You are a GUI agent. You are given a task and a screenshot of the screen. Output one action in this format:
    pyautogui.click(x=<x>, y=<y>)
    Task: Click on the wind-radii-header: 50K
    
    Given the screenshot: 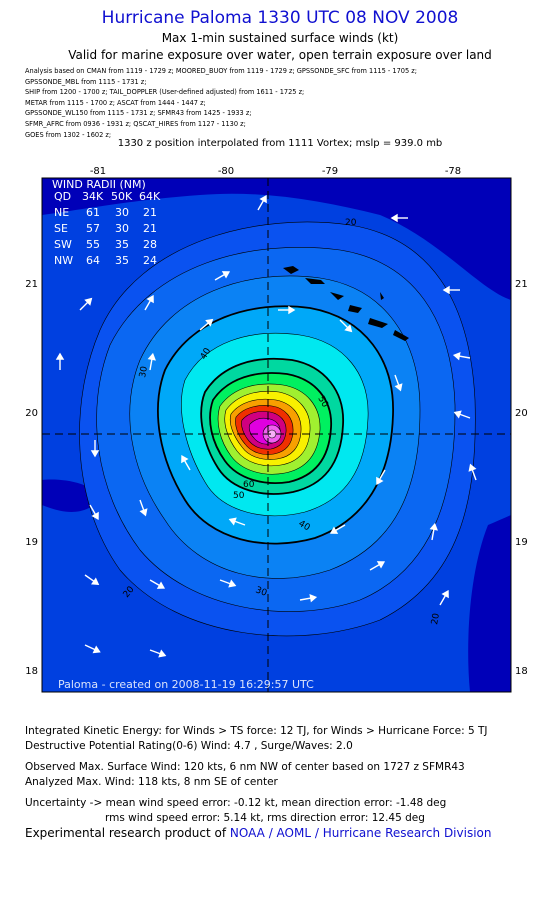 What is the action you would take?
    pyautogui.click(x=122, y=196)
    